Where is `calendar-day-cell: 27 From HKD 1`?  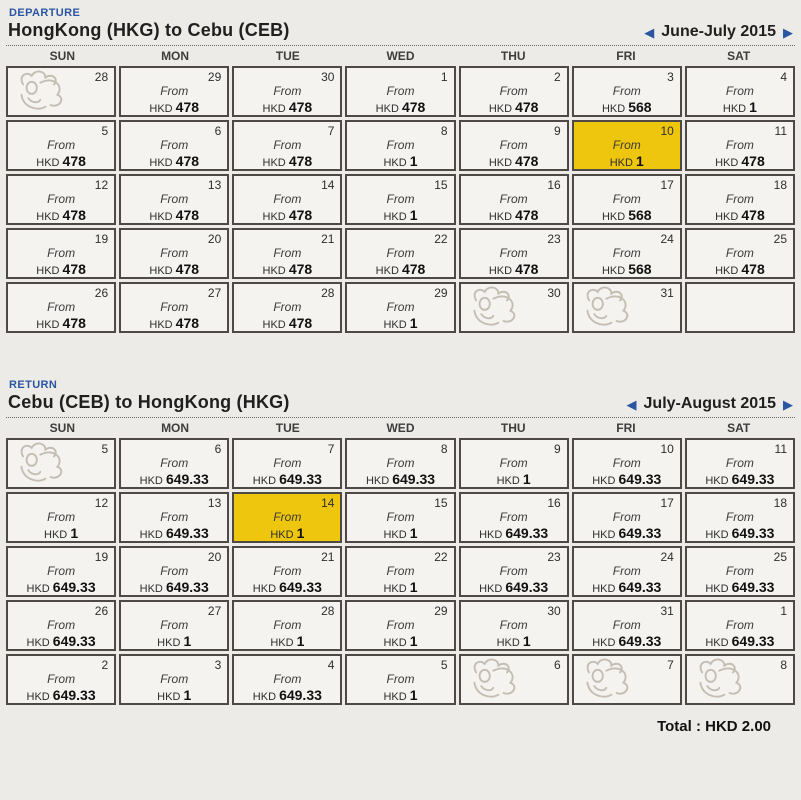
calendar-day-cell: 27 From HKD 1 is located at coordinates (174, 625).